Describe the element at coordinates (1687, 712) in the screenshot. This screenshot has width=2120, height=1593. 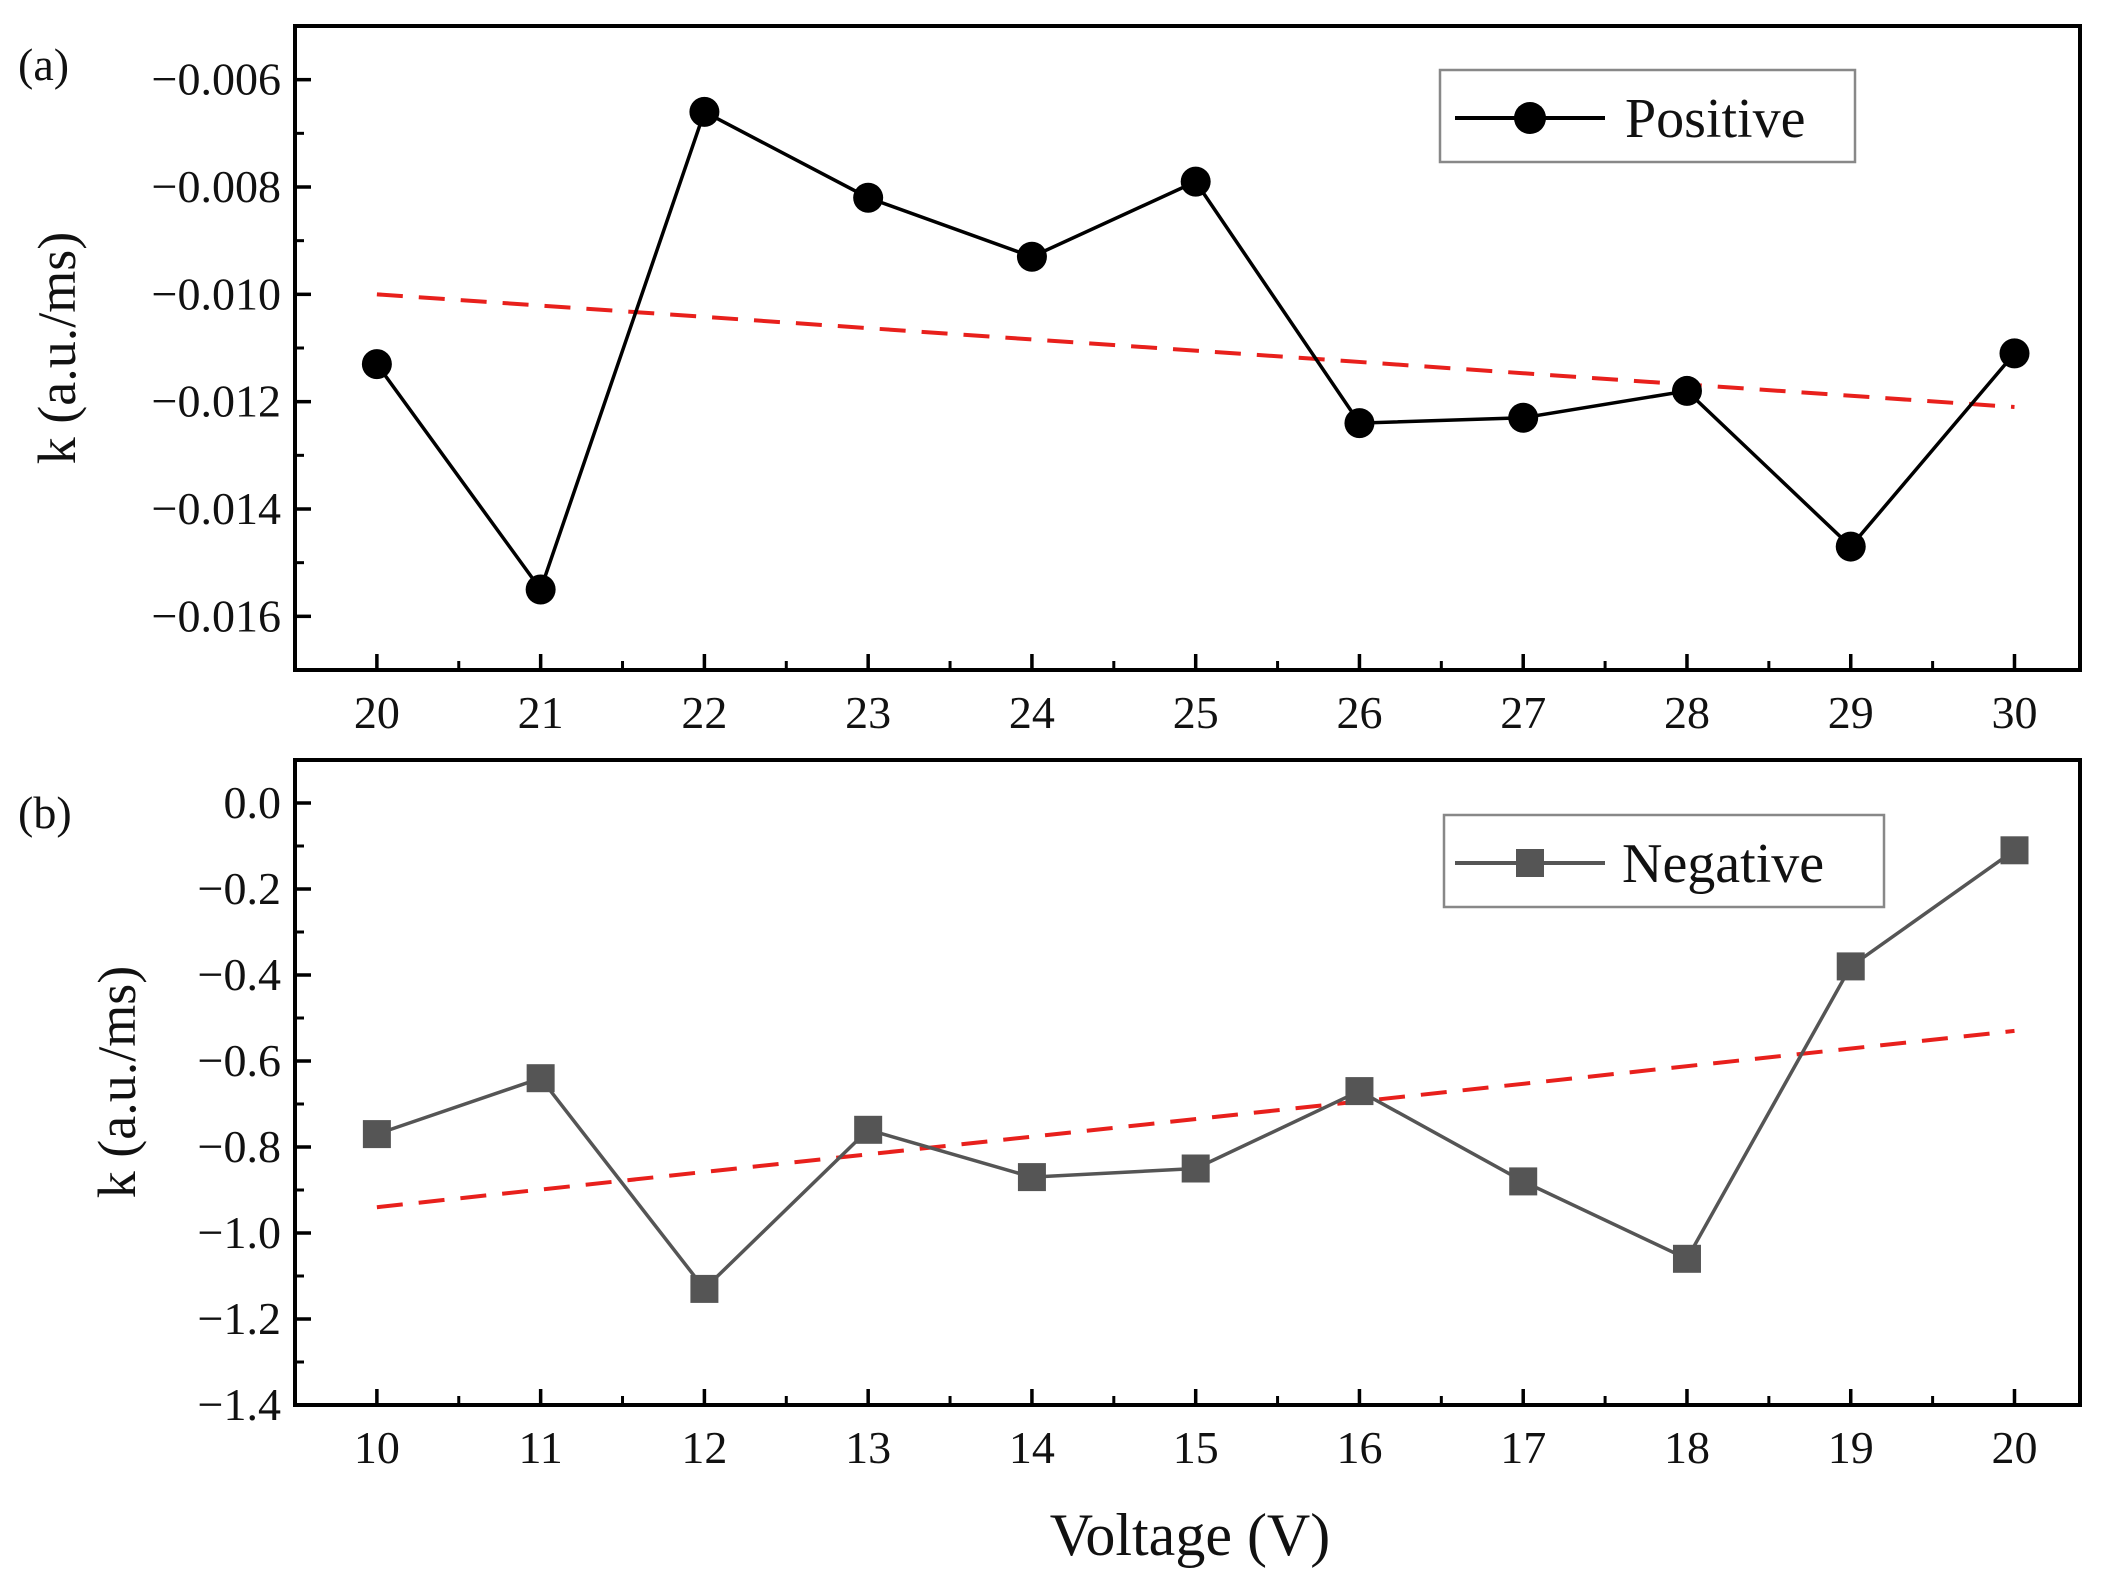
I see `x-tick-label-a-8: 28` at that location.